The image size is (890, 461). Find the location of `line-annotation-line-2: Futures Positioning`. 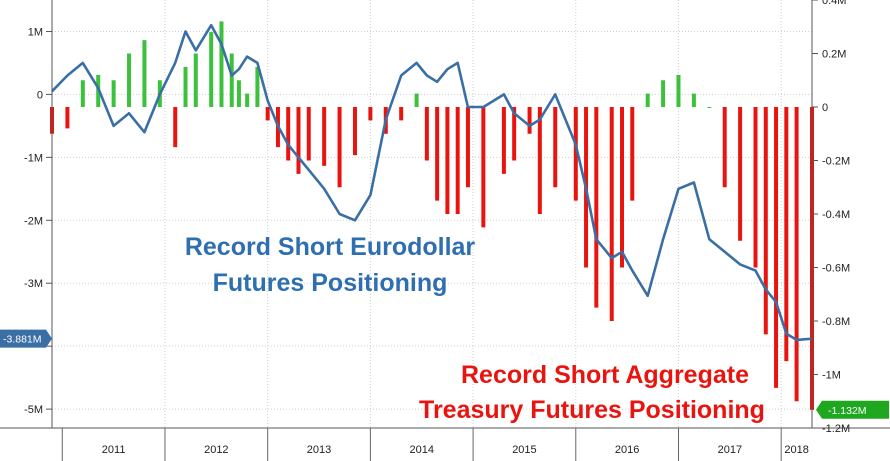

line-annotation-line-2: Futures Positioning is located at coordinates (330, 283).